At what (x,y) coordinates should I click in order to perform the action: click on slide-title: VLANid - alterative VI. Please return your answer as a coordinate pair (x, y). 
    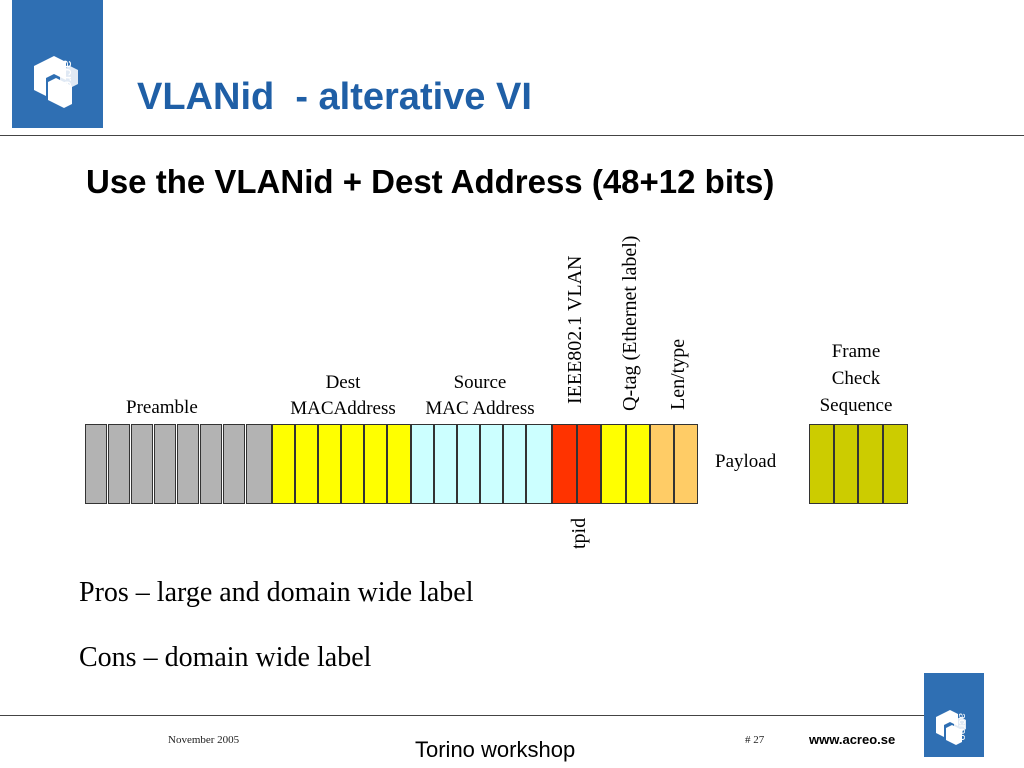
    Looking at the image, I should click on (334, 97).